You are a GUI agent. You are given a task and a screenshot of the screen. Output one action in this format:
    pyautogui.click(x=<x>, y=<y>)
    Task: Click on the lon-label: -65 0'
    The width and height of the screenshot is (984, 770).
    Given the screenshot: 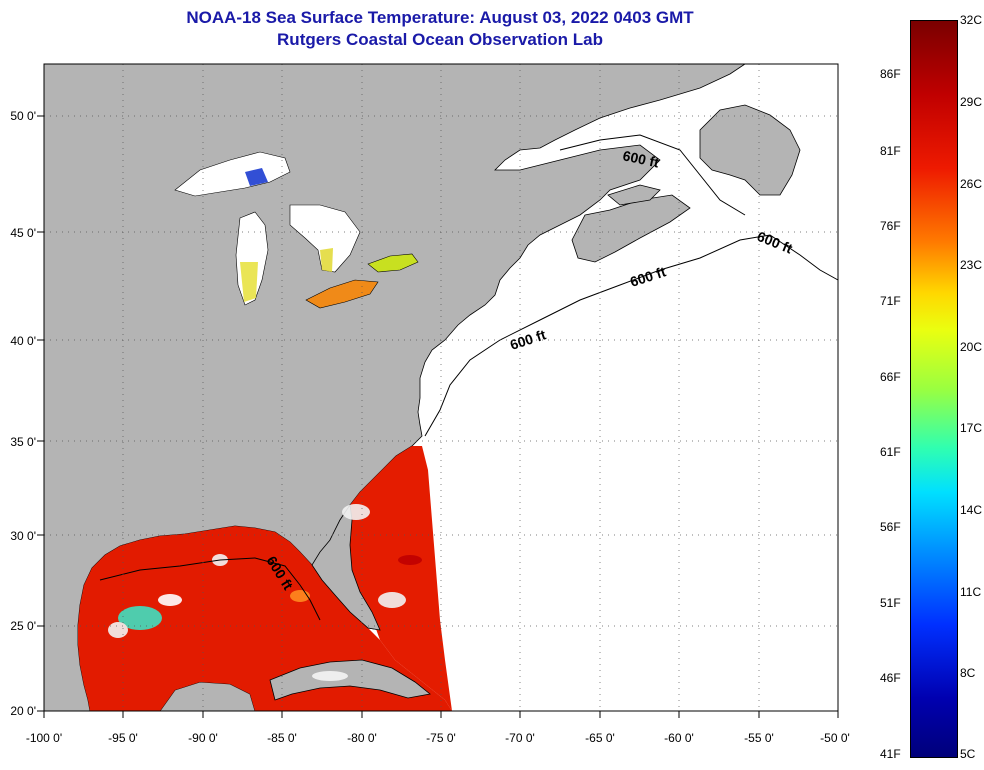 What is the action you would take?
    pyautogui.click(x=600, y=738)
    